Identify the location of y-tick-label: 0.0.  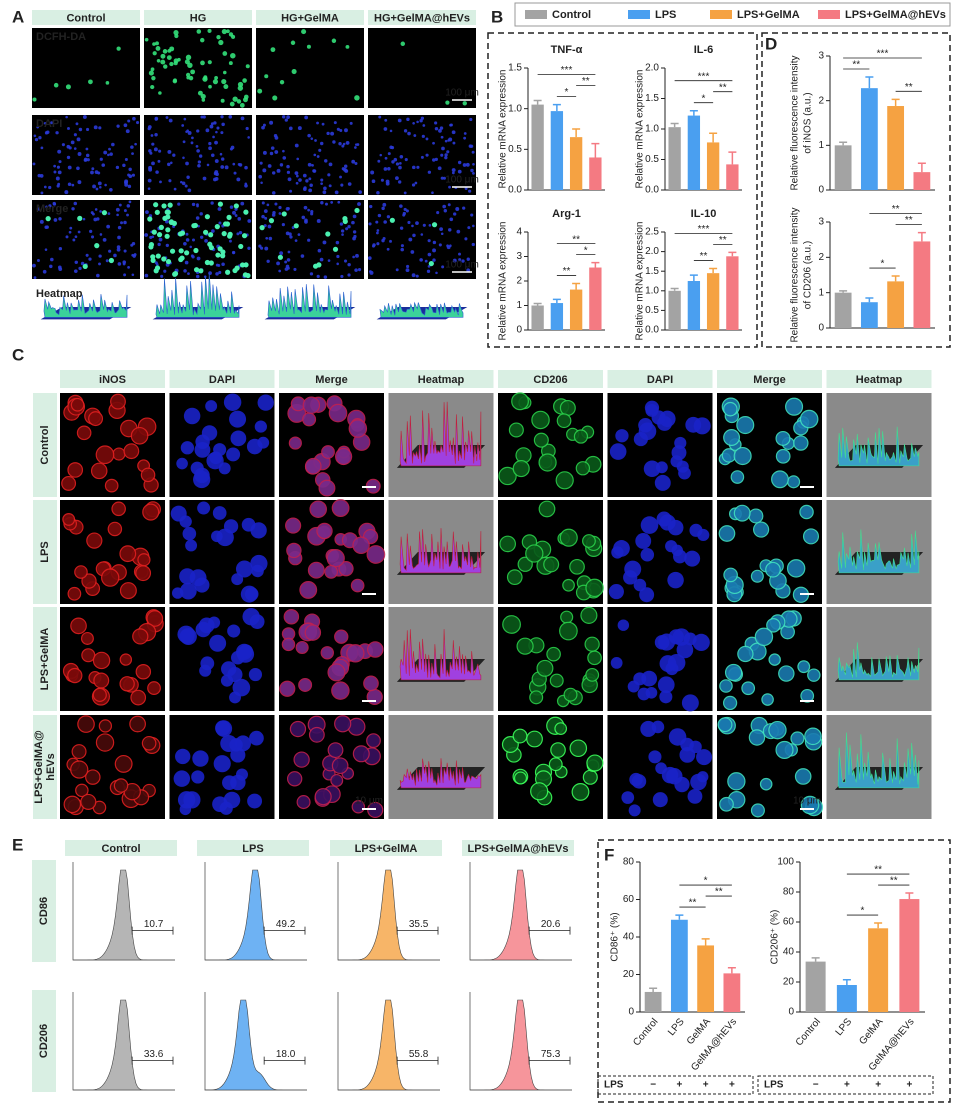
(652, 190).